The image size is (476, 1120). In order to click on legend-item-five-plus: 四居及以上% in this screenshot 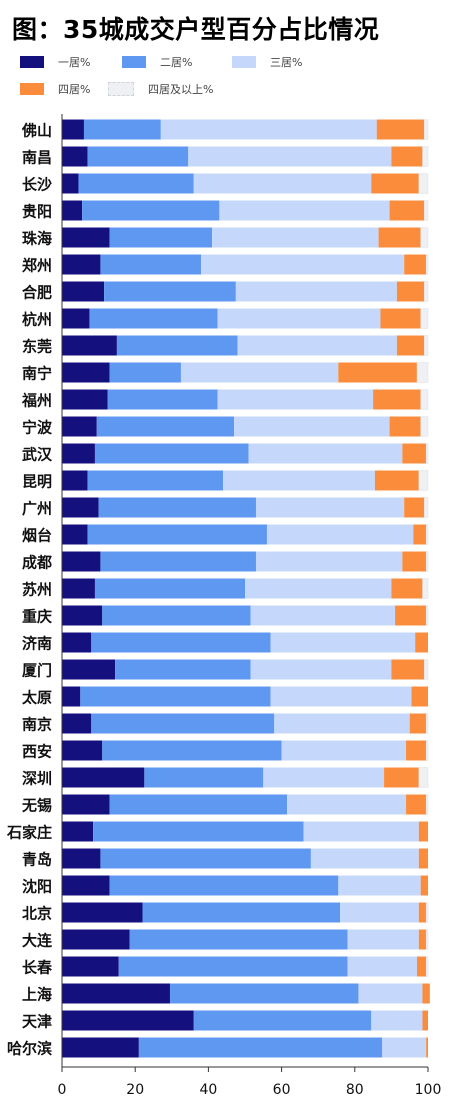, I will do `click(160, 89)`.